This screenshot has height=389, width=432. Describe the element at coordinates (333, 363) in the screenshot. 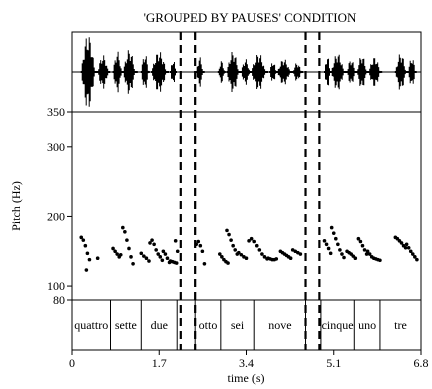

I see `x-tick-label: 5.1` at that location.